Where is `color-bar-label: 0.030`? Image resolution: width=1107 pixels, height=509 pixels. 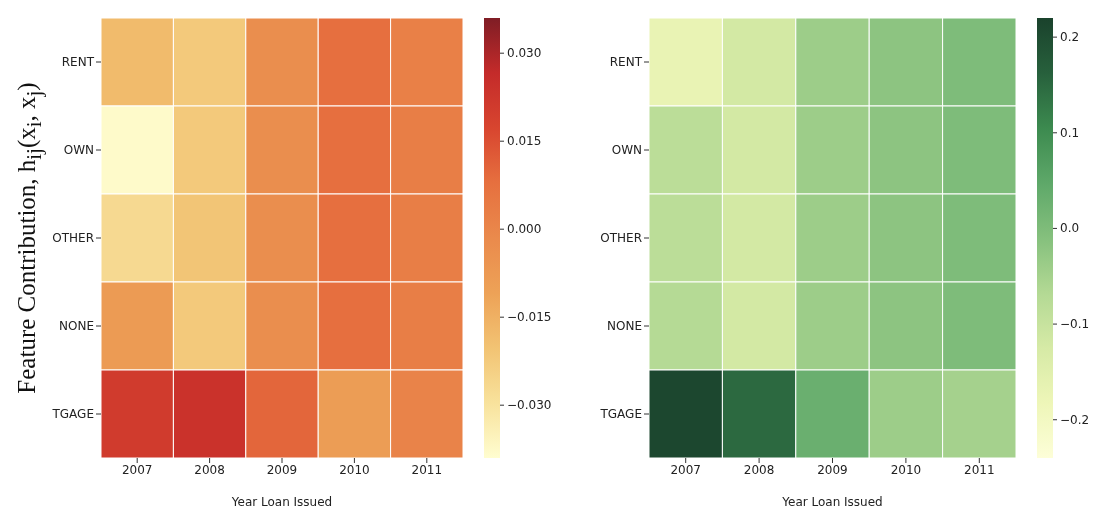
color-bar-label: 0.030 is located at coordinates (524, 53).